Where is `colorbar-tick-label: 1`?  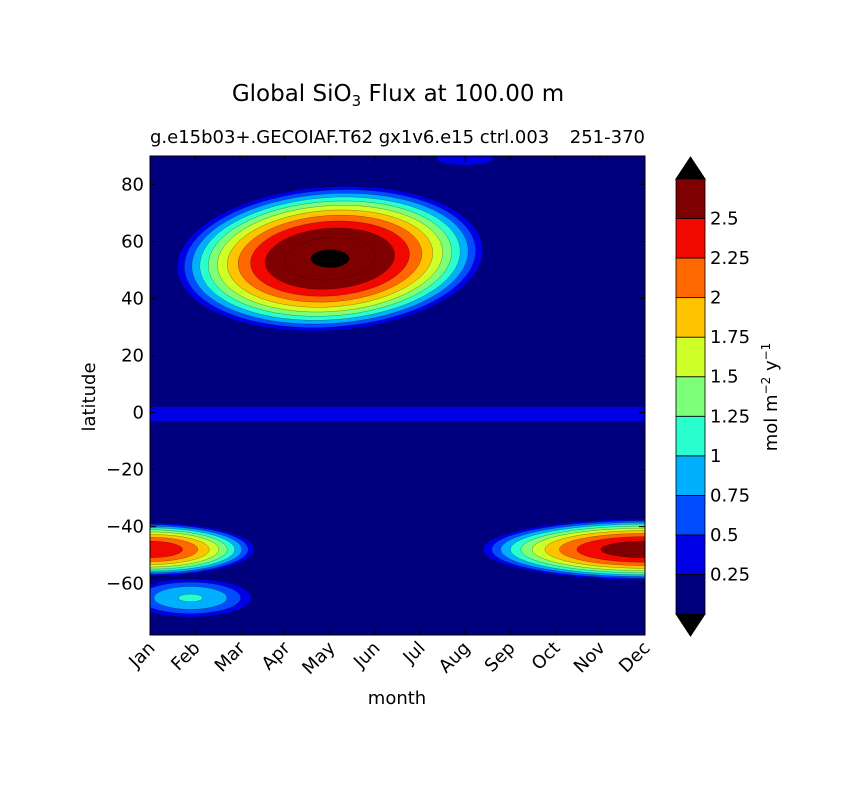 colorbar-tick-label: 1 is located at coordinates (715, 456).